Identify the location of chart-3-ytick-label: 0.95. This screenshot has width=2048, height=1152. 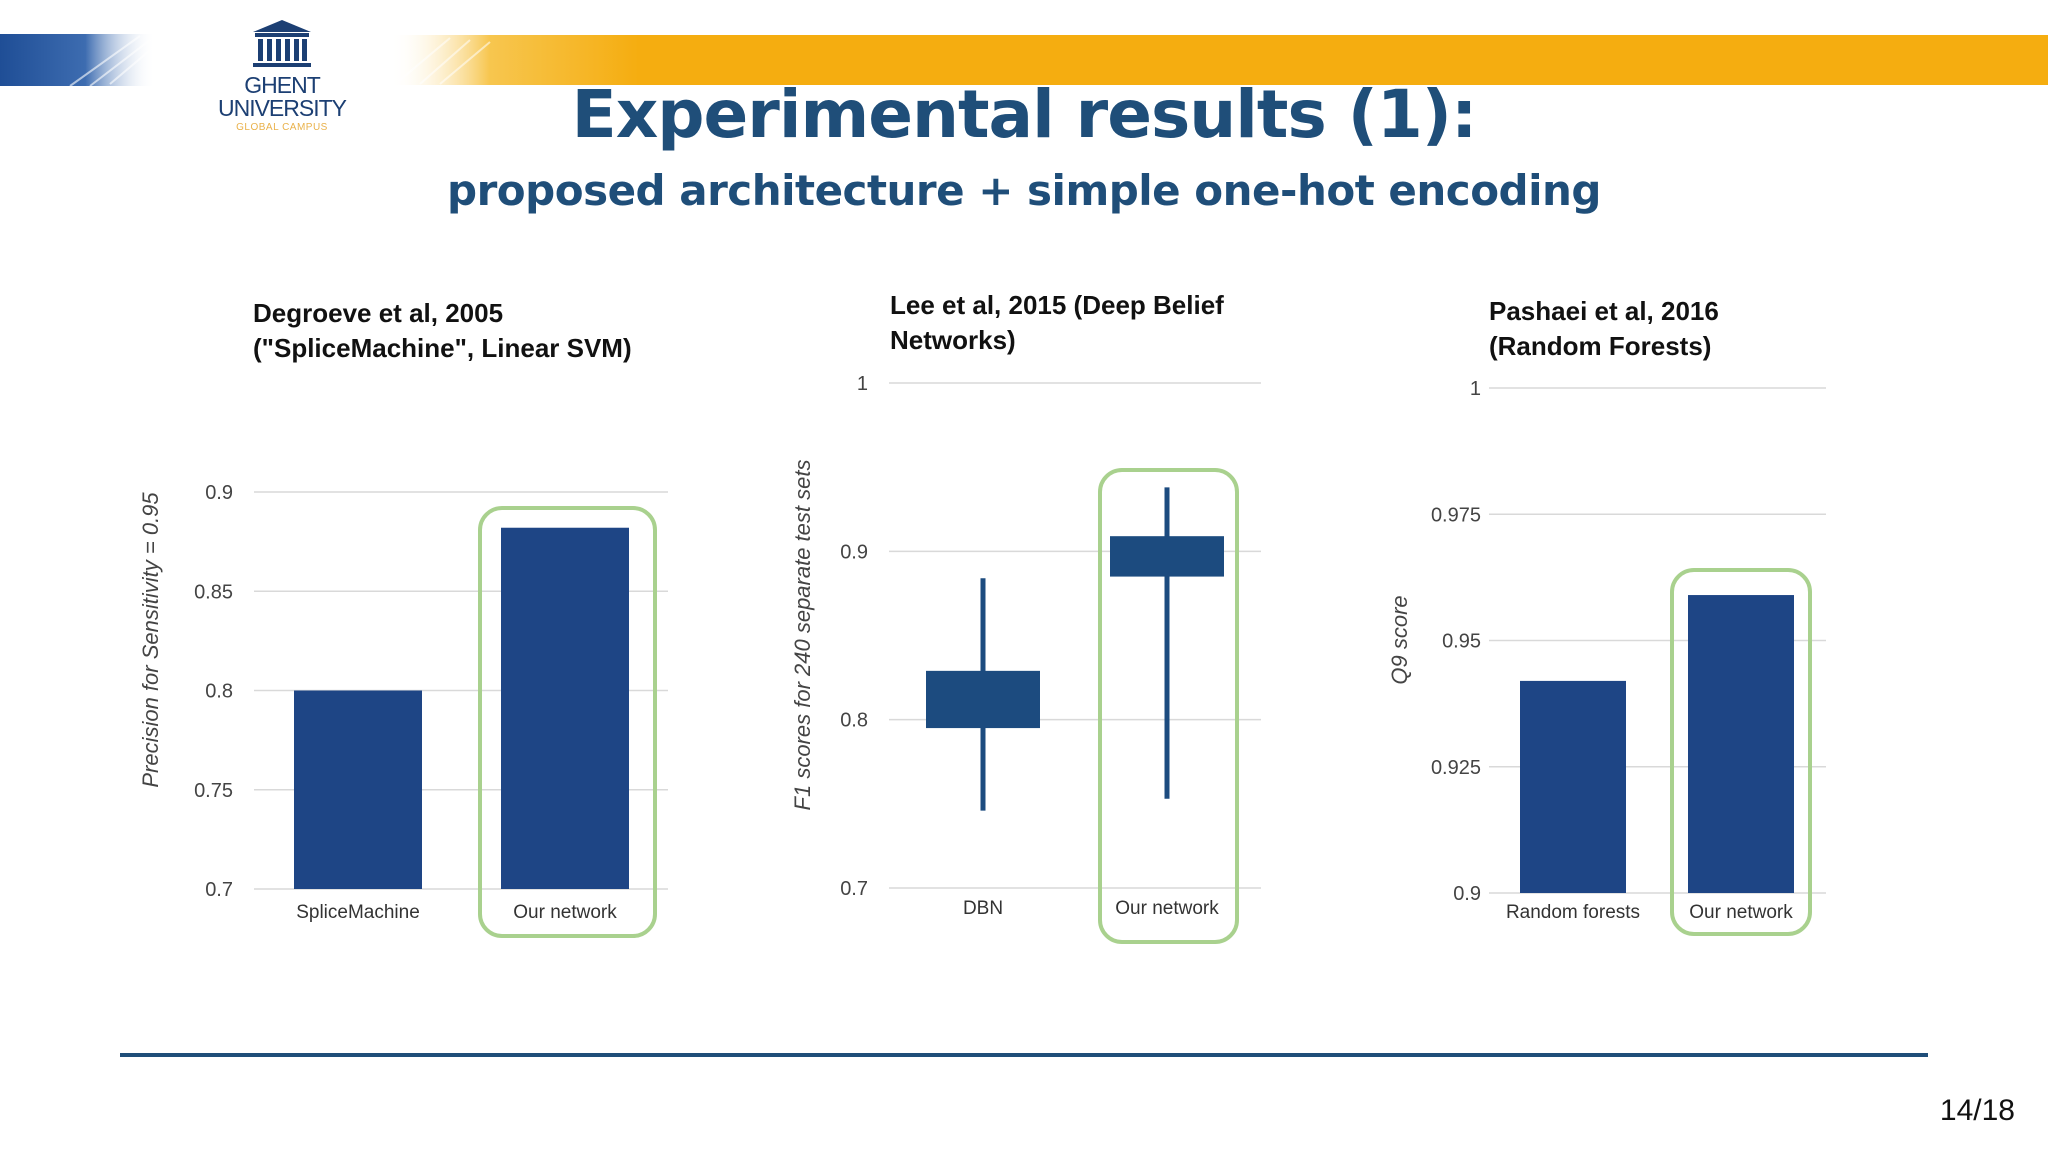
(1461, 642).